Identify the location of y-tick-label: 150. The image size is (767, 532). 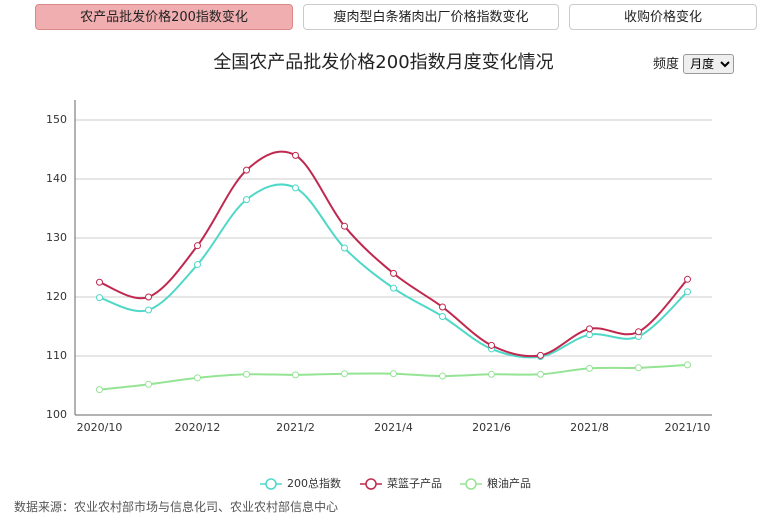
(56, 119).